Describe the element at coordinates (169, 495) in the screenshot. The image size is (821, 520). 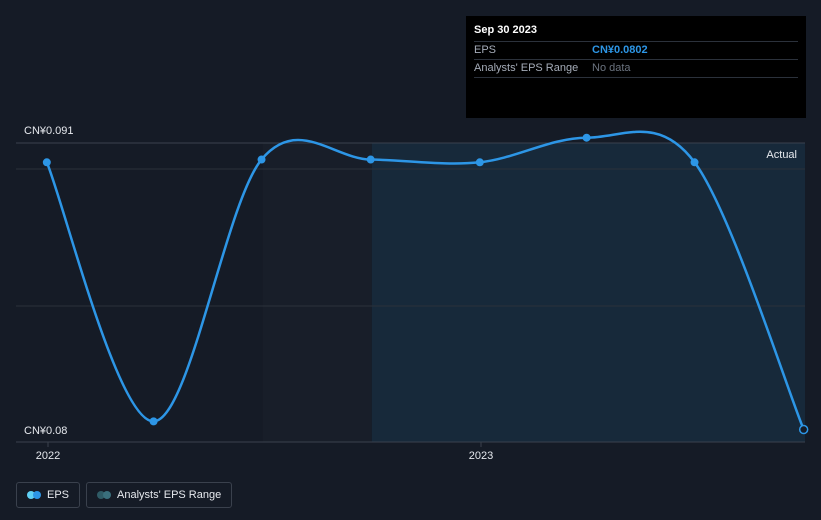
I see `legend-range-label: Analysts' EPS Range` at that location.